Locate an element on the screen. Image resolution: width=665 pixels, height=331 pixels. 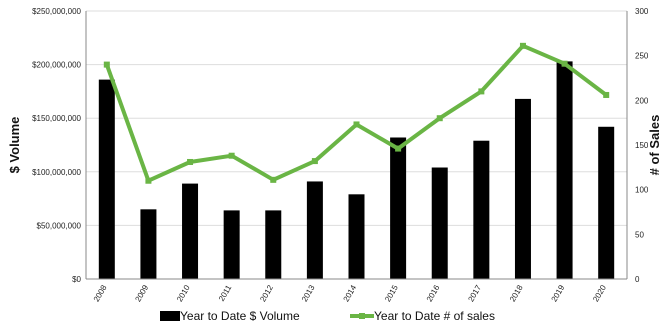
x-tick-label: 2008 is located at coordinates (100, 293).